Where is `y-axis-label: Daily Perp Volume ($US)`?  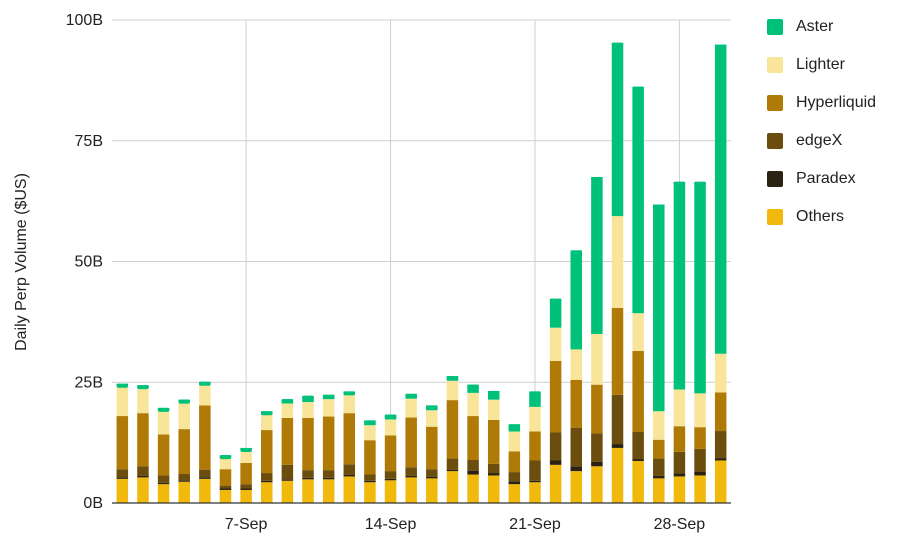
y-axis-label: Daily Perp Volume ($US) is located at coordinates (21, 262).